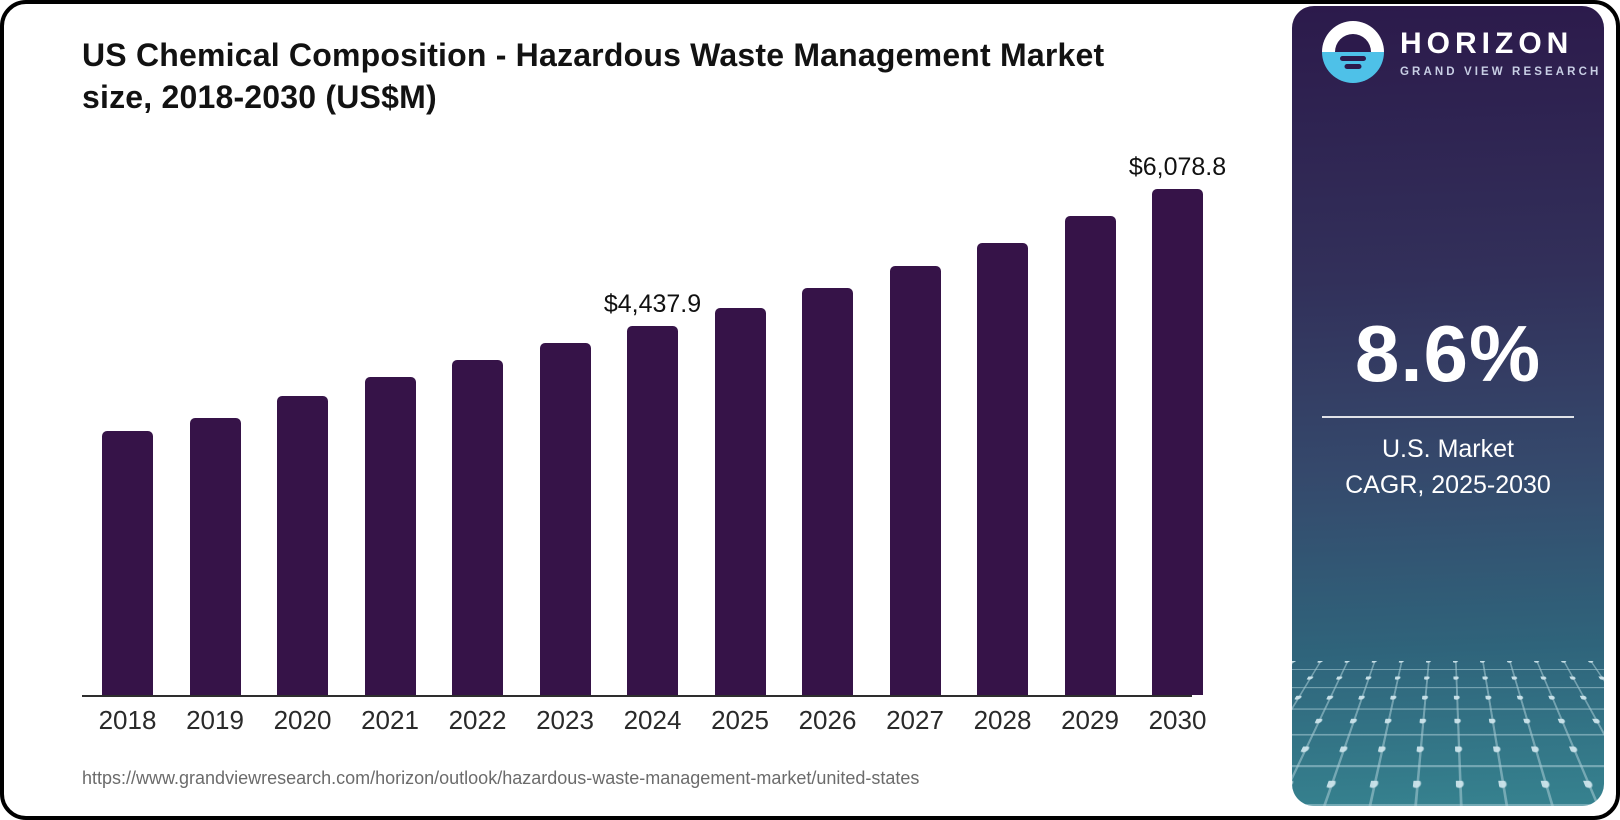 This screenshot has width=1620, height=820. I want to click on horizon-sun-icon, so click(1353, 52).